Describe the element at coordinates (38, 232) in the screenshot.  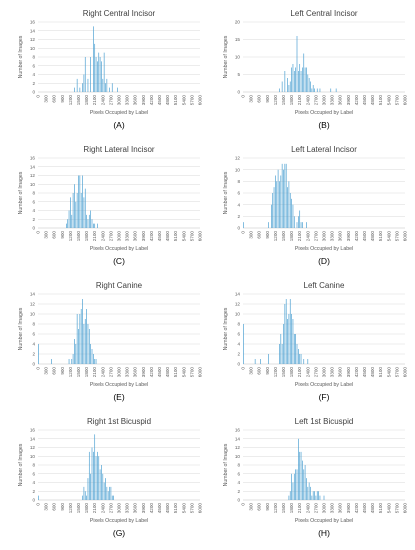
I see `x-tick-label: 0` at that location.